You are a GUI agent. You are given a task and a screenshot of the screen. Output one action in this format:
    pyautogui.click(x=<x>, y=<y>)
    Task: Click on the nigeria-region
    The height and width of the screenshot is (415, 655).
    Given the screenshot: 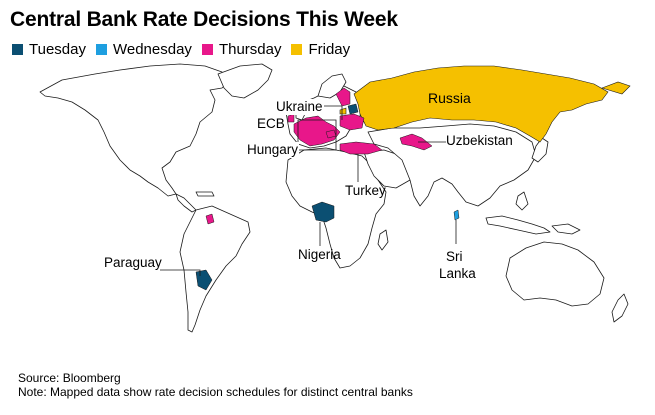 What is the action you would take?
    pyautogui.click(x=323, y=212)
    